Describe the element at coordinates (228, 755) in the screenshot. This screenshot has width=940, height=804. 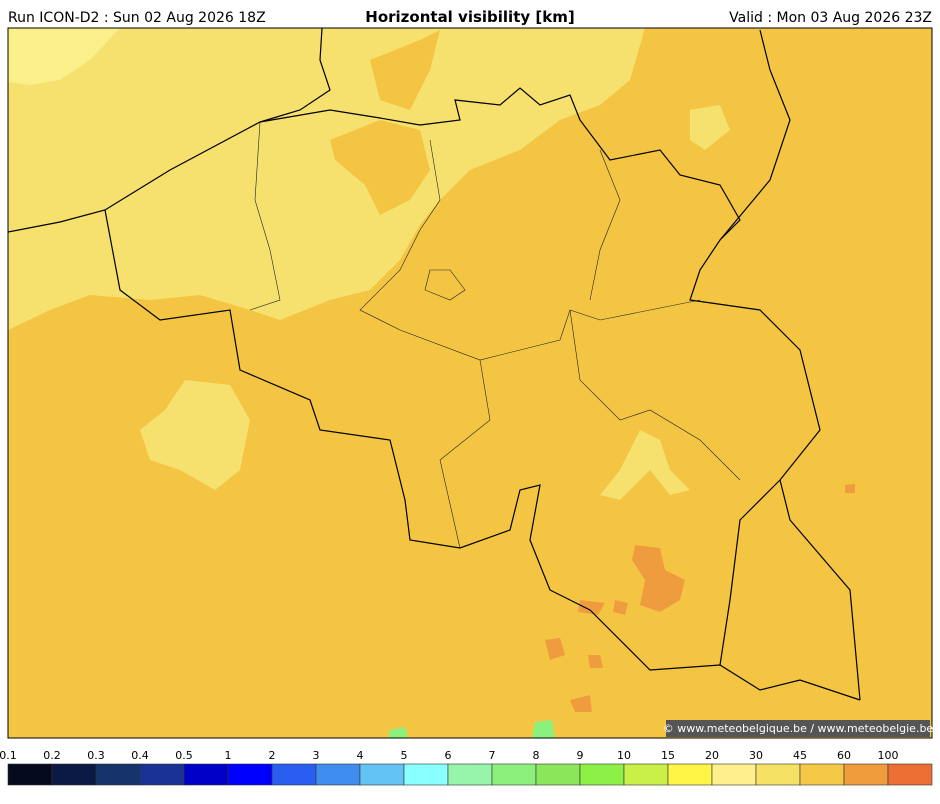
I see `legend-label: 1` at that location.